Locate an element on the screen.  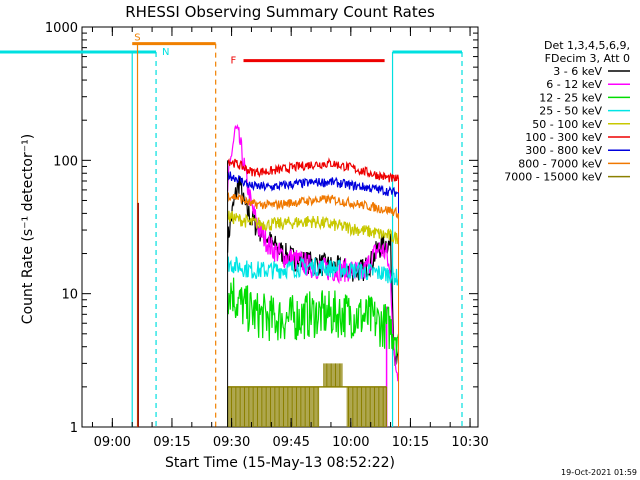
x-axis-label: Start Time (15-May-13 08:52:22) is located at coordinates (280, 463).